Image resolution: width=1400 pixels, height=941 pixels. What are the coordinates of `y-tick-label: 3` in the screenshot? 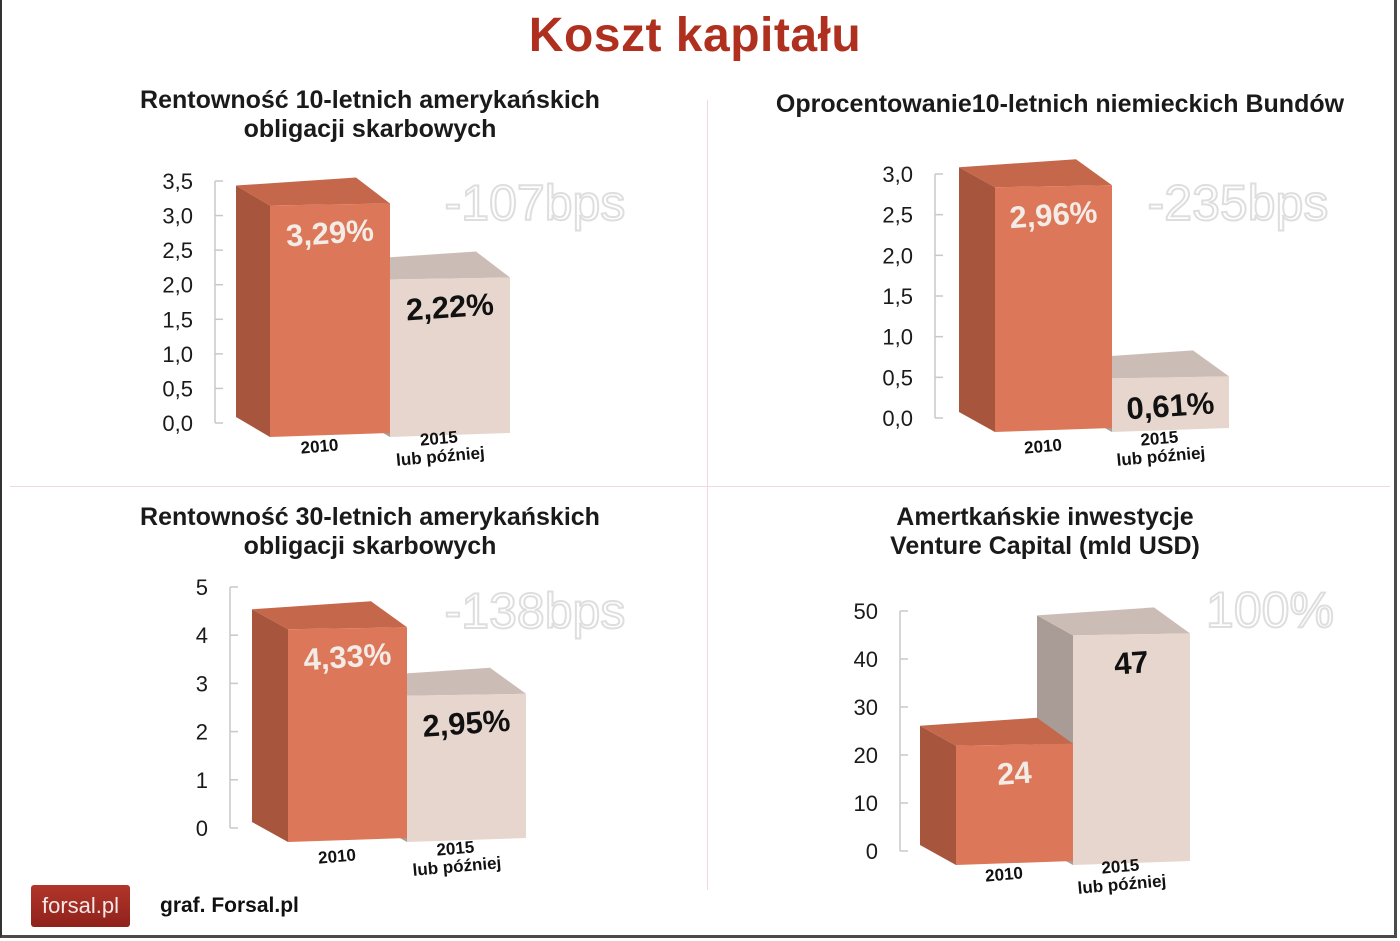 It's located at (202, 683).